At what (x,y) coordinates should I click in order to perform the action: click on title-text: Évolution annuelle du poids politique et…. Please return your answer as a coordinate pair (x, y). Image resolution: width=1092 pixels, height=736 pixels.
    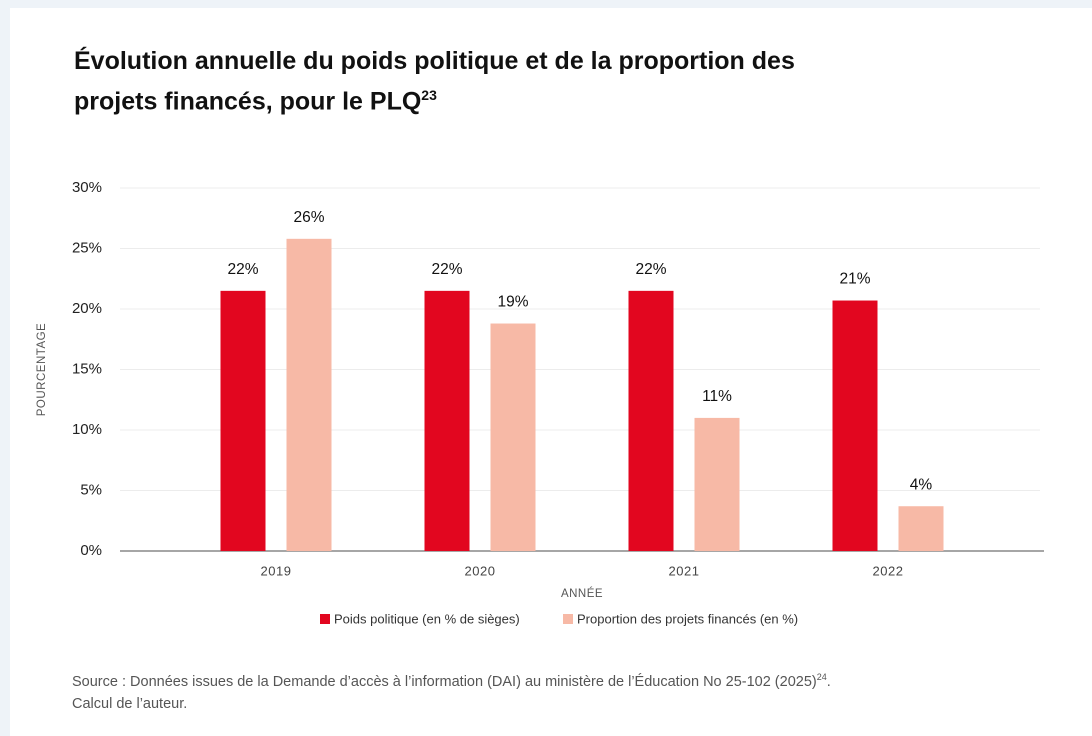
    Looking at the image, I should click on (434, 81).